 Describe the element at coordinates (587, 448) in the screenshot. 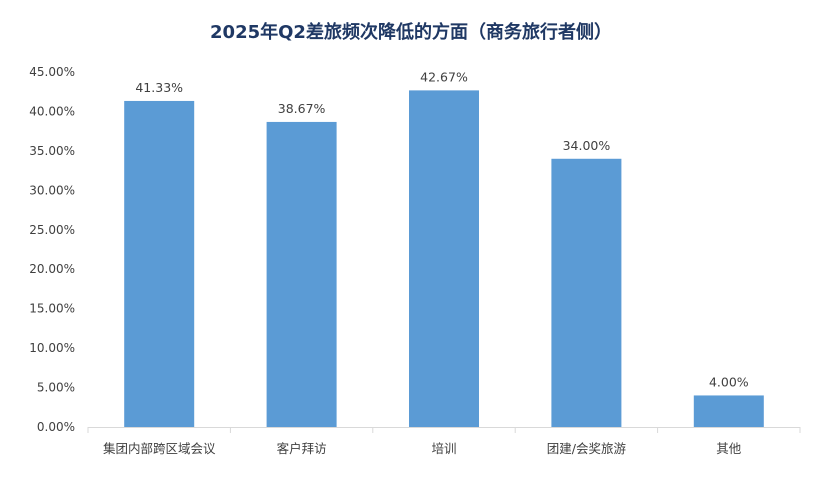

I see `x-category-label: 团建/会奖旅游` at that location.